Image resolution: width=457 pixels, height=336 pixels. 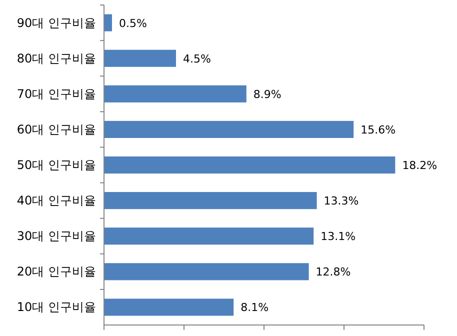 I want to click on y-tick-label: 90대 인구비율, so click(x=56, y=23).